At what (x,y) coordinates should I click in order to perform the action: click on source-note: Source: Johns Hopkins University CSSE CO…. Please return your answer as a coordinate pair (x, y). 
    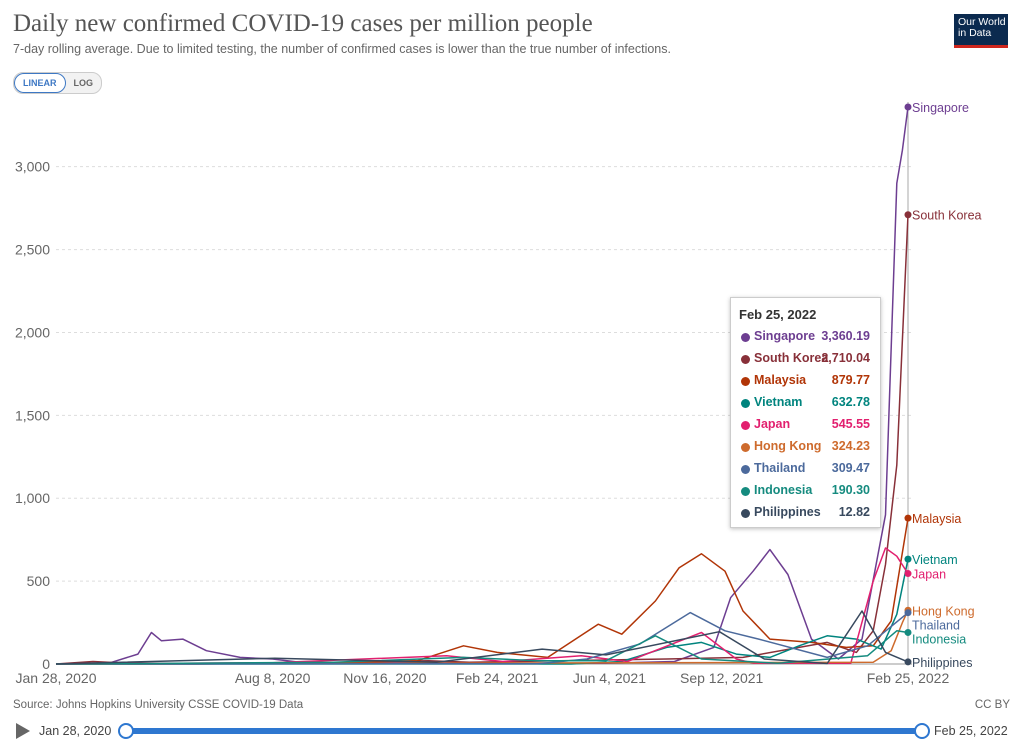
    Looking at the image, I should click on (158, 705).